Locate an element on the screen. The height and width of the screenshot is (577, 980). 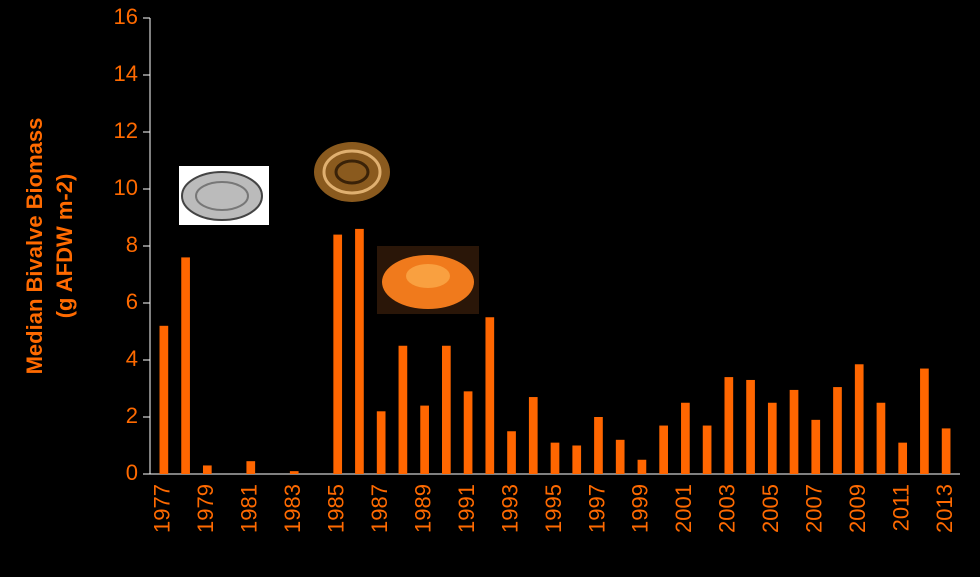
x-tick-label: 2009 is located at coordinates (857, 508).